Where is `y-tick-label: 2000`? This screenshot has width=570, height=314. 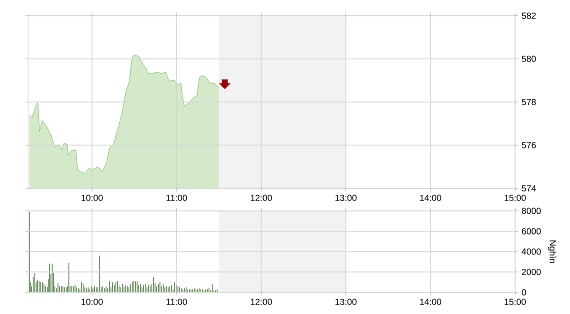
y-tick-label: 2000 is located at coordinates (531, 272).